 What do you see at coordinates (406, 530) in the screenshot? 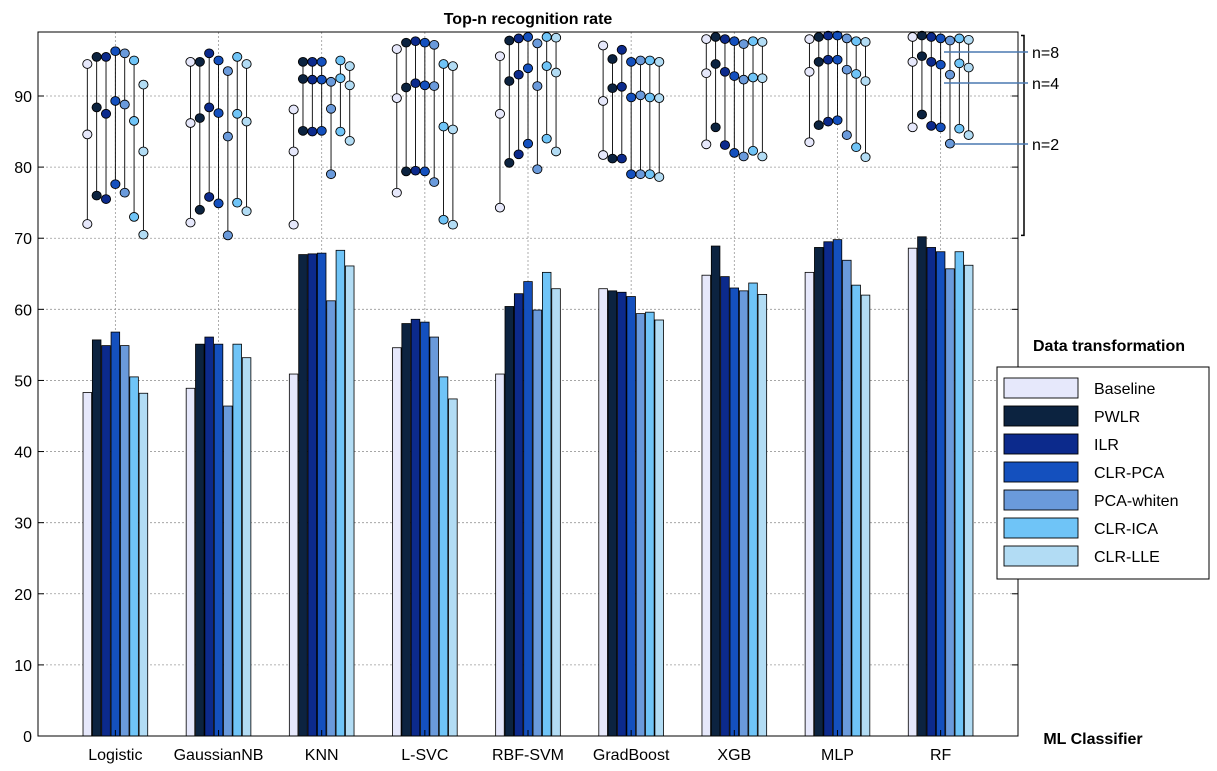
I see `bar-pwlr-l-svc` at bounding box center [406, 530].